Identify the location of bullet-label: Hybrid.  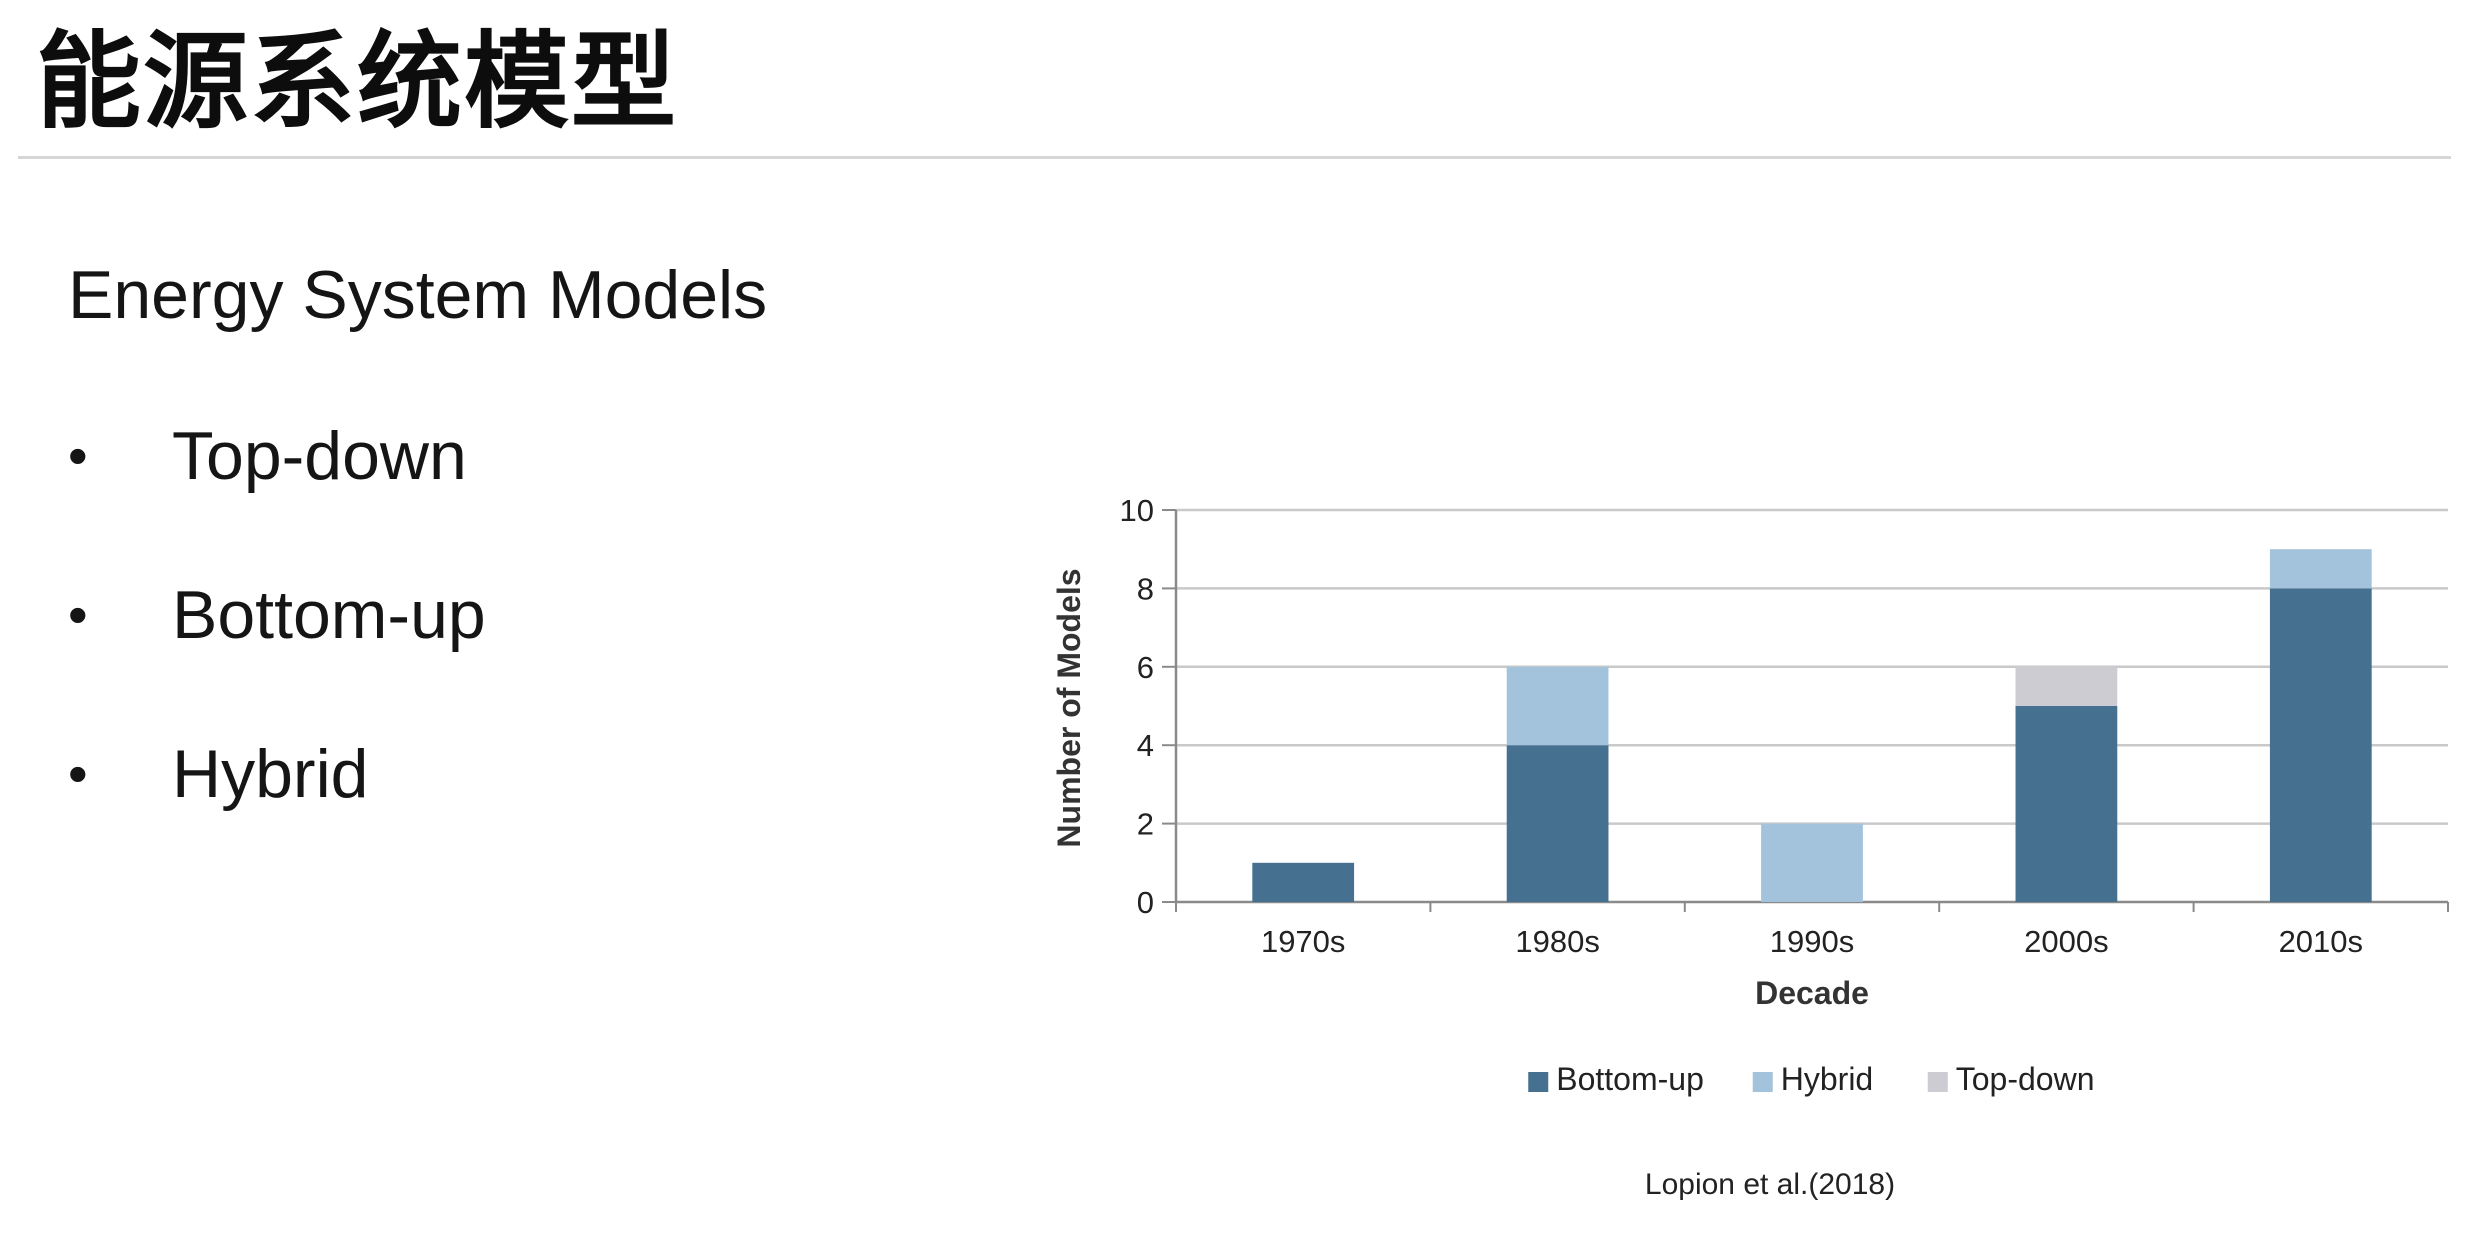
(270, 774).